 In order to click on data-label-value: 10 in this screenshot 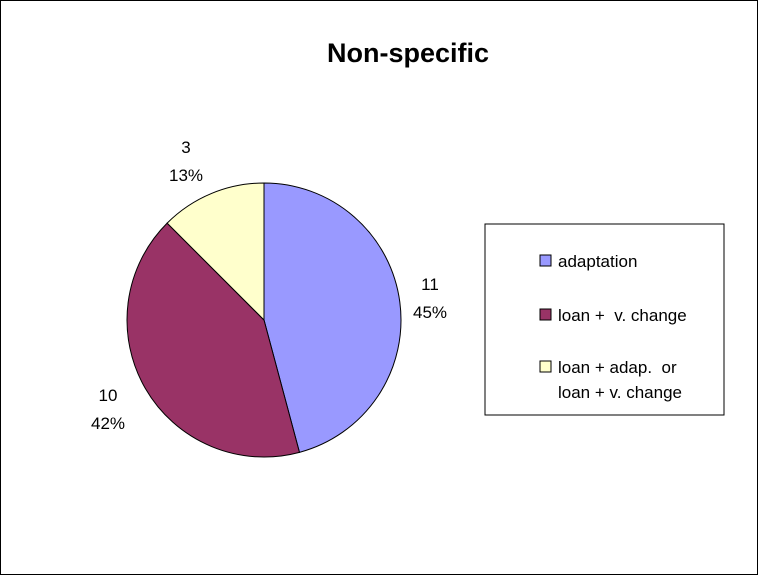, I will do `click(108, 395)`.